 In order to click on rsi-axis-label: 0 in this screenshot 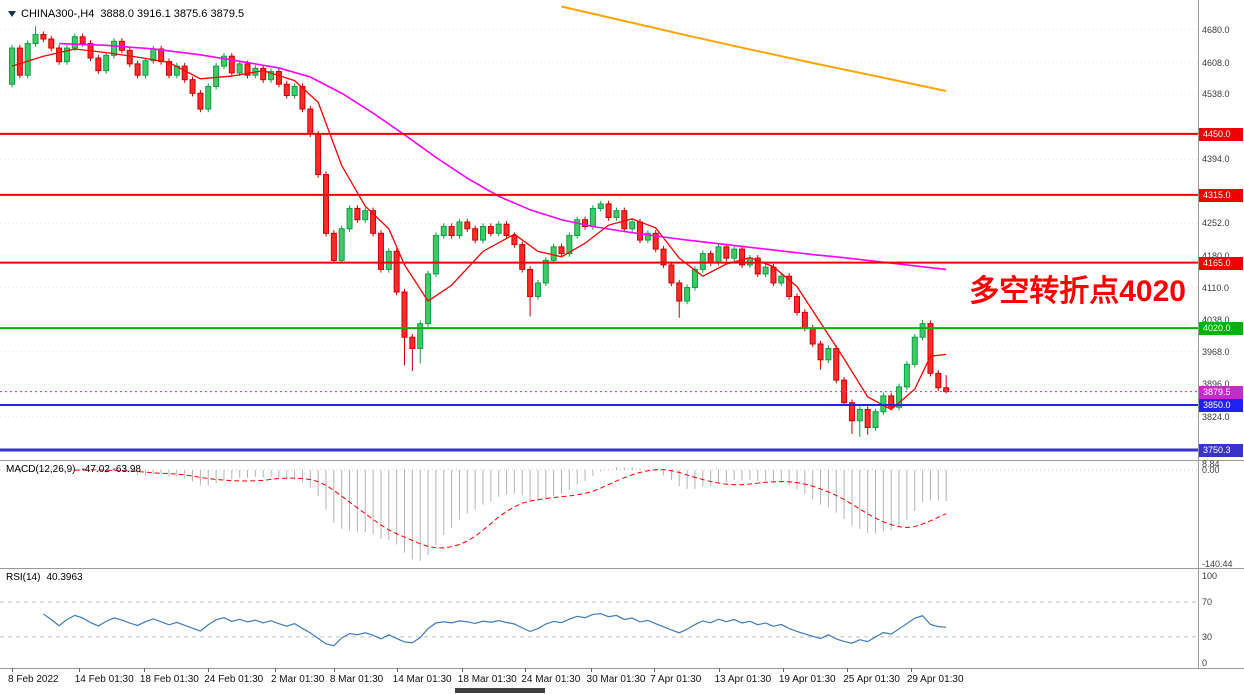, I will do `click(1205, 663)`.